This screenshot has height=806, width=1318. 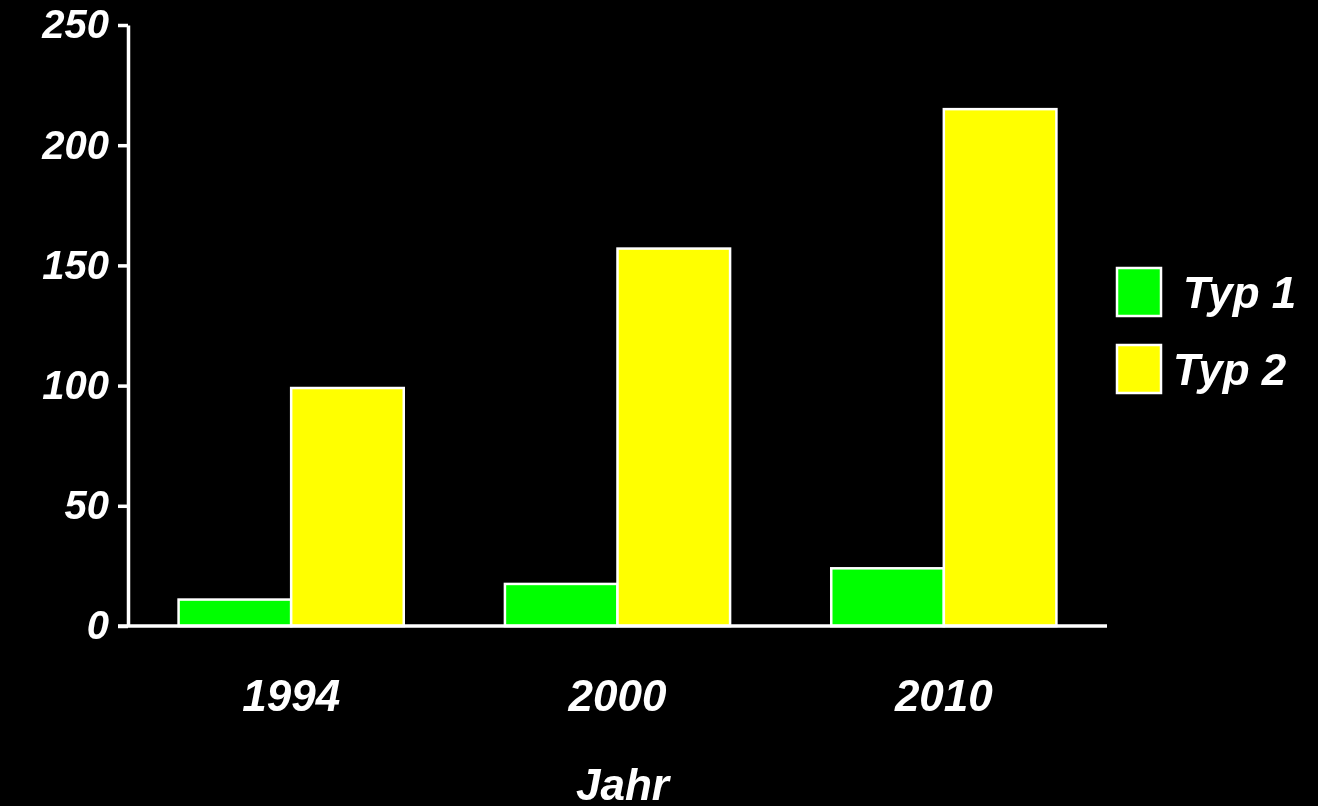 I want to click on y-tick-label: 100, so click(x=75, y=384).